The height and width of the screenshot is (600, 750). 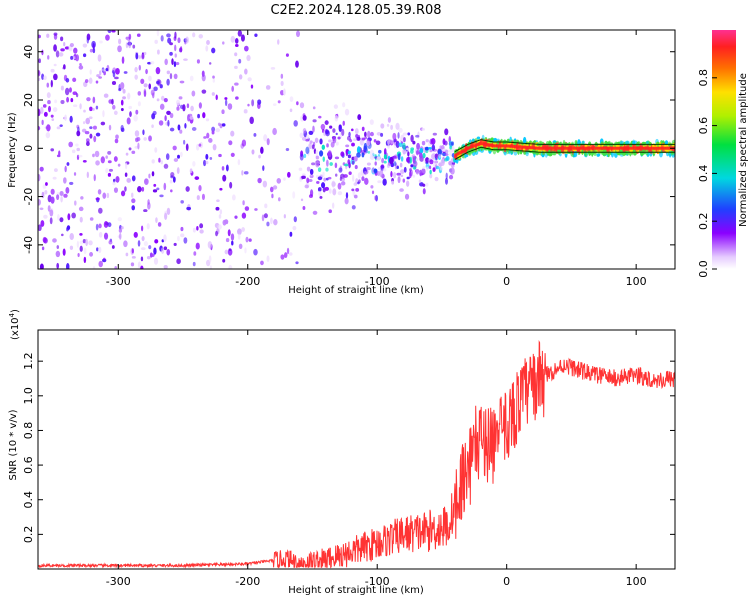 What do you see at coordinates (118, 581) in the screenshot?
I see `snr-xtick-label: -300` at bounding box center [118, 581].